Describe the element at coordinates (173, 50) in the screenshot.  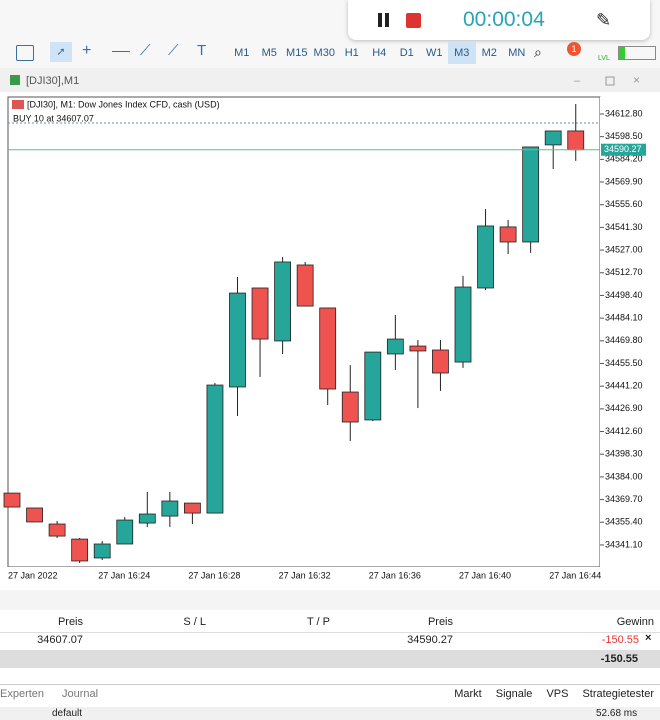
I see `channel-tool: ⟋` at that location.